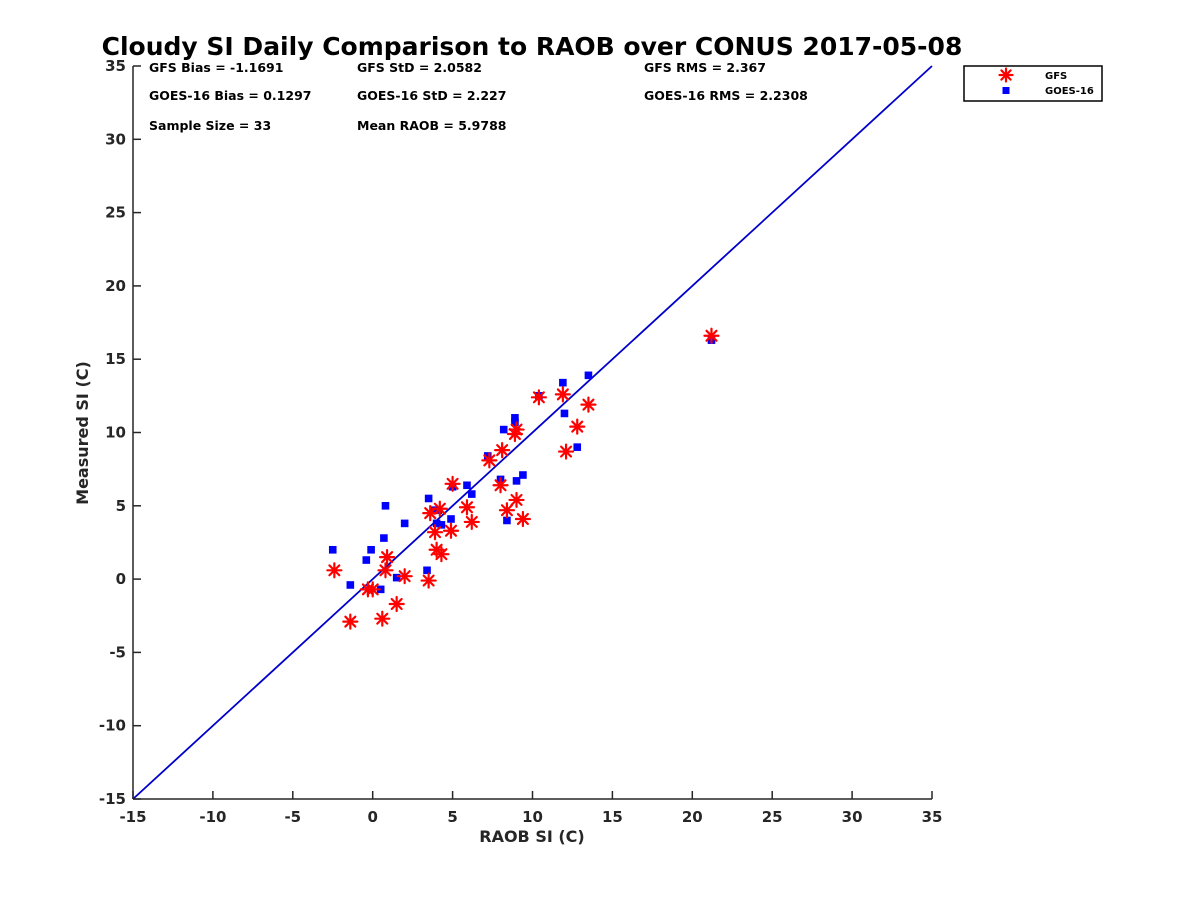 The image size is (1200, 900). What do you see at coordinates (692, 817) in the screenshot?
I see `x-tick-label: 20` at bounding box center [692, 817].